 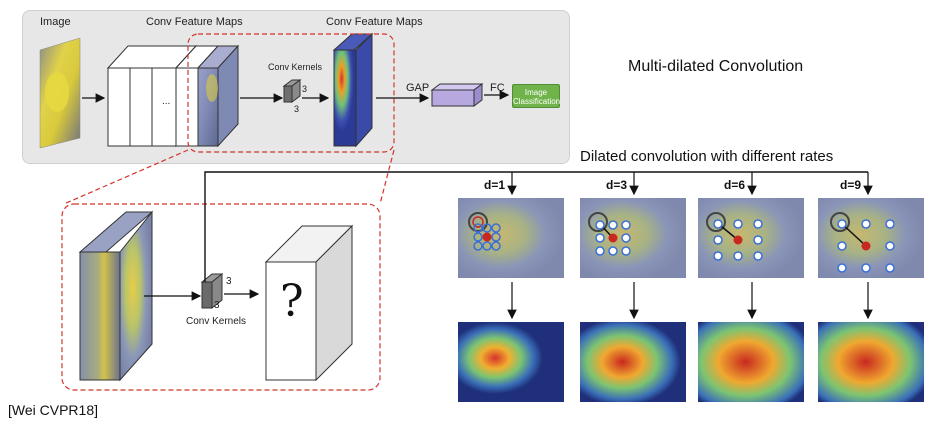 What do you see at coordinates (194, 22) in the screenshot?
I see `label-conv-maps-1: Conv Feature Maps` at bounding box center [194, 22].